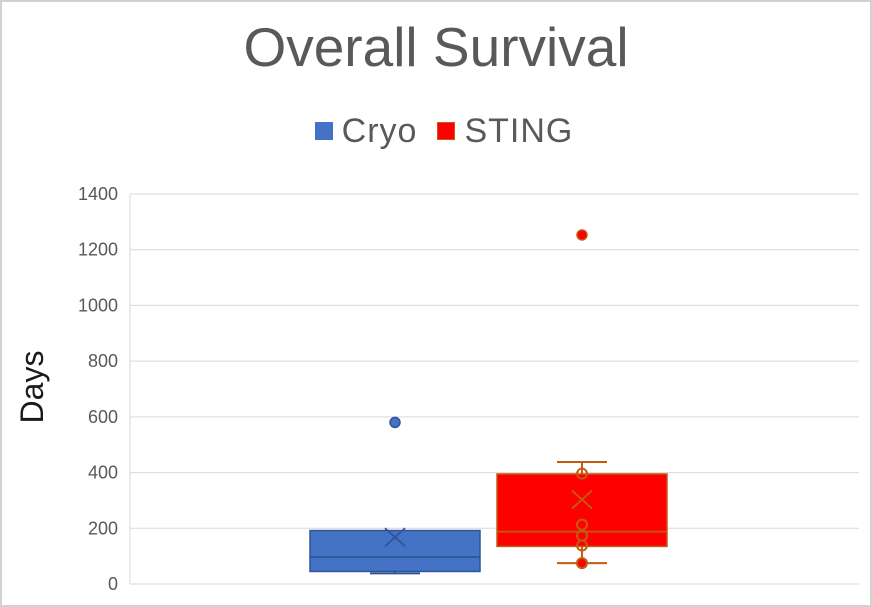 The image size is (872, 607). I want to click on mean-marker-cryo, so click(395, 537).